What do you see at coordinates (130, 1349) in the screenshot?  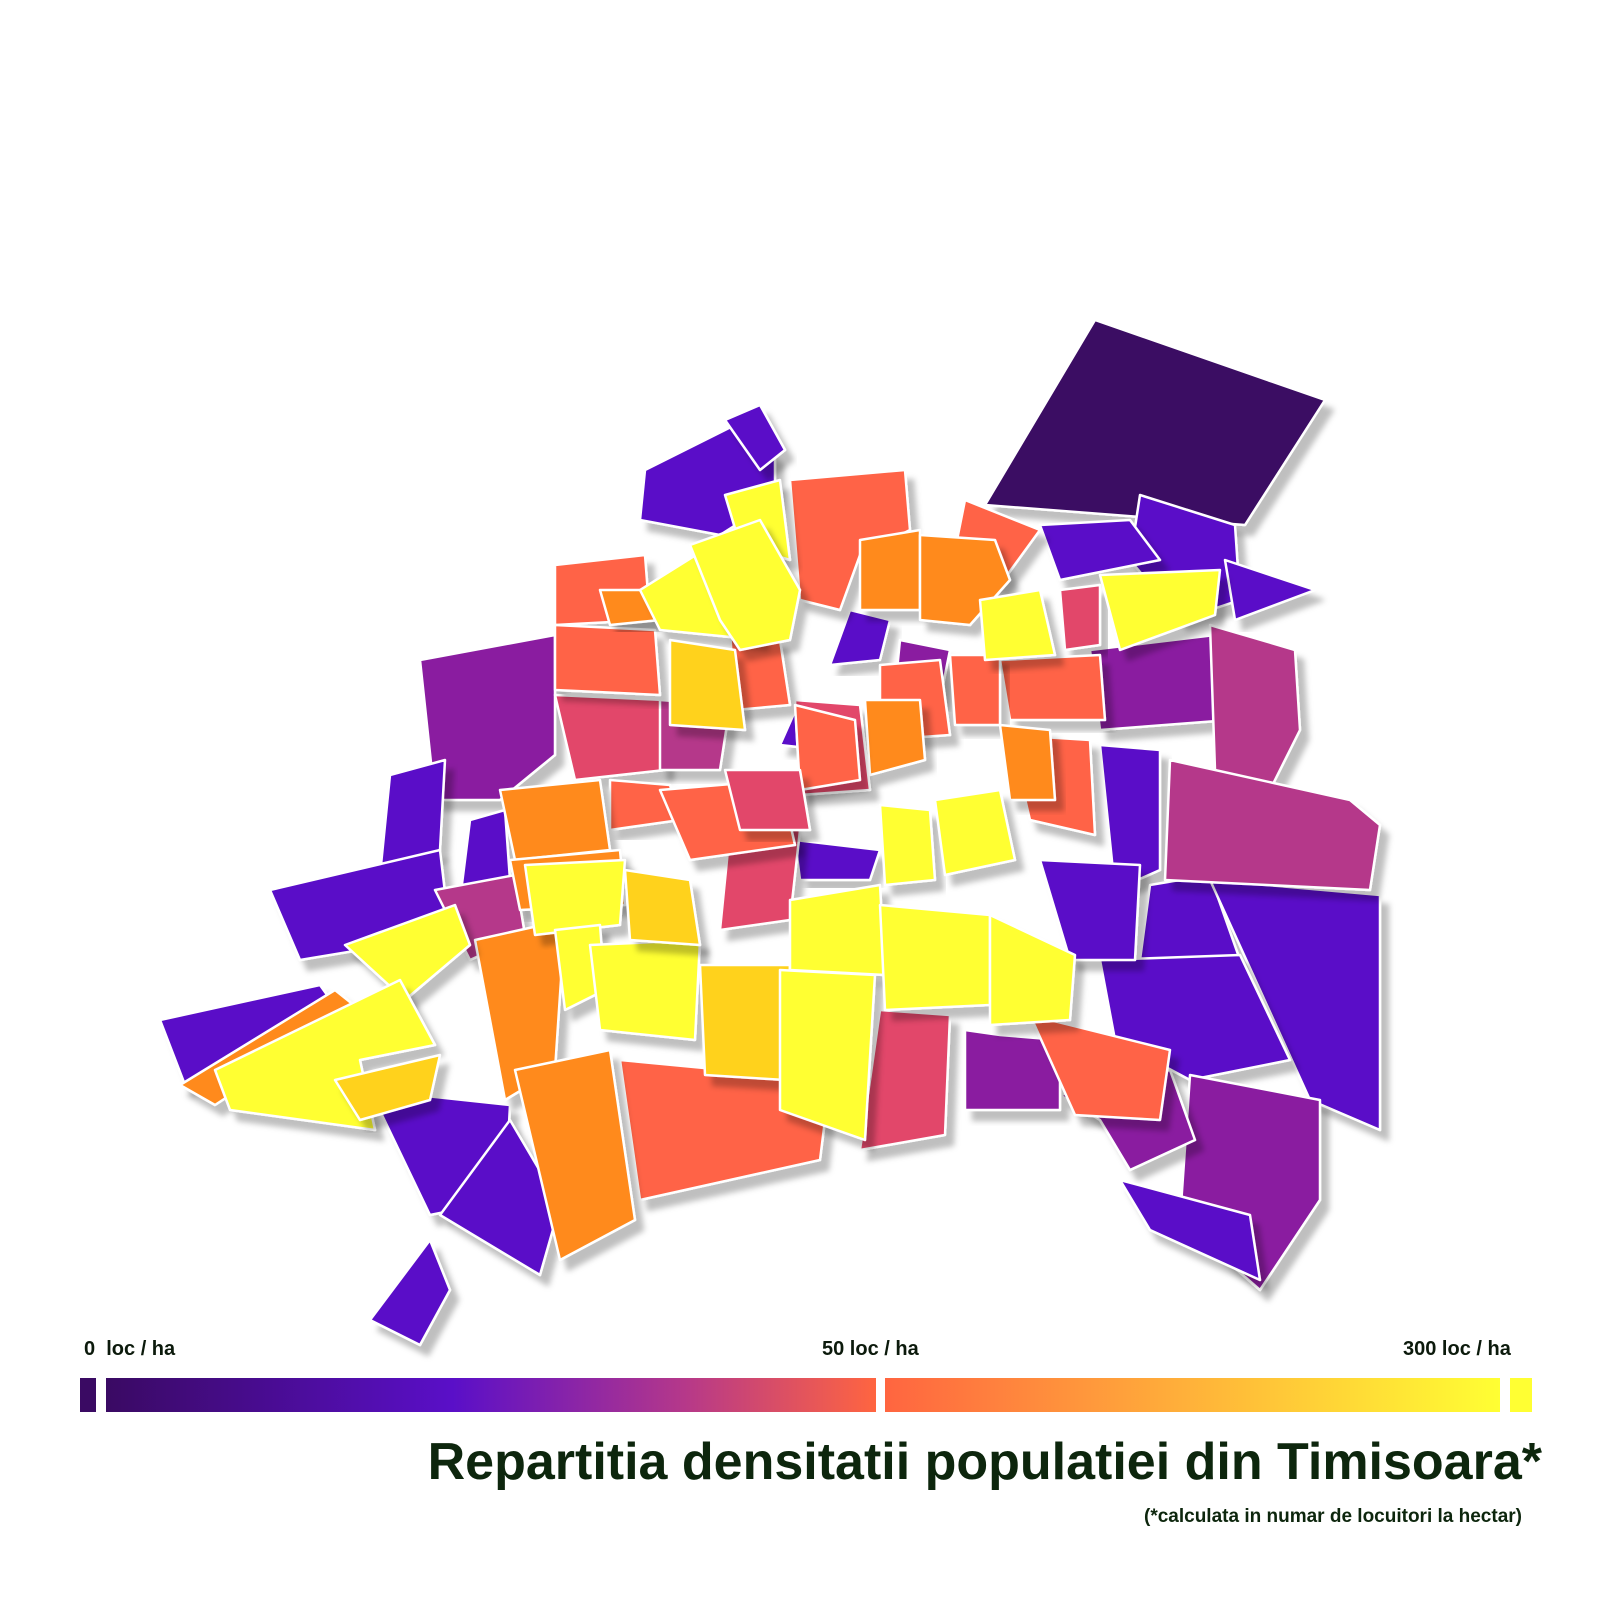 I see `legend-label-min: 0 loc / ha` at bounding box center [130, 1349].